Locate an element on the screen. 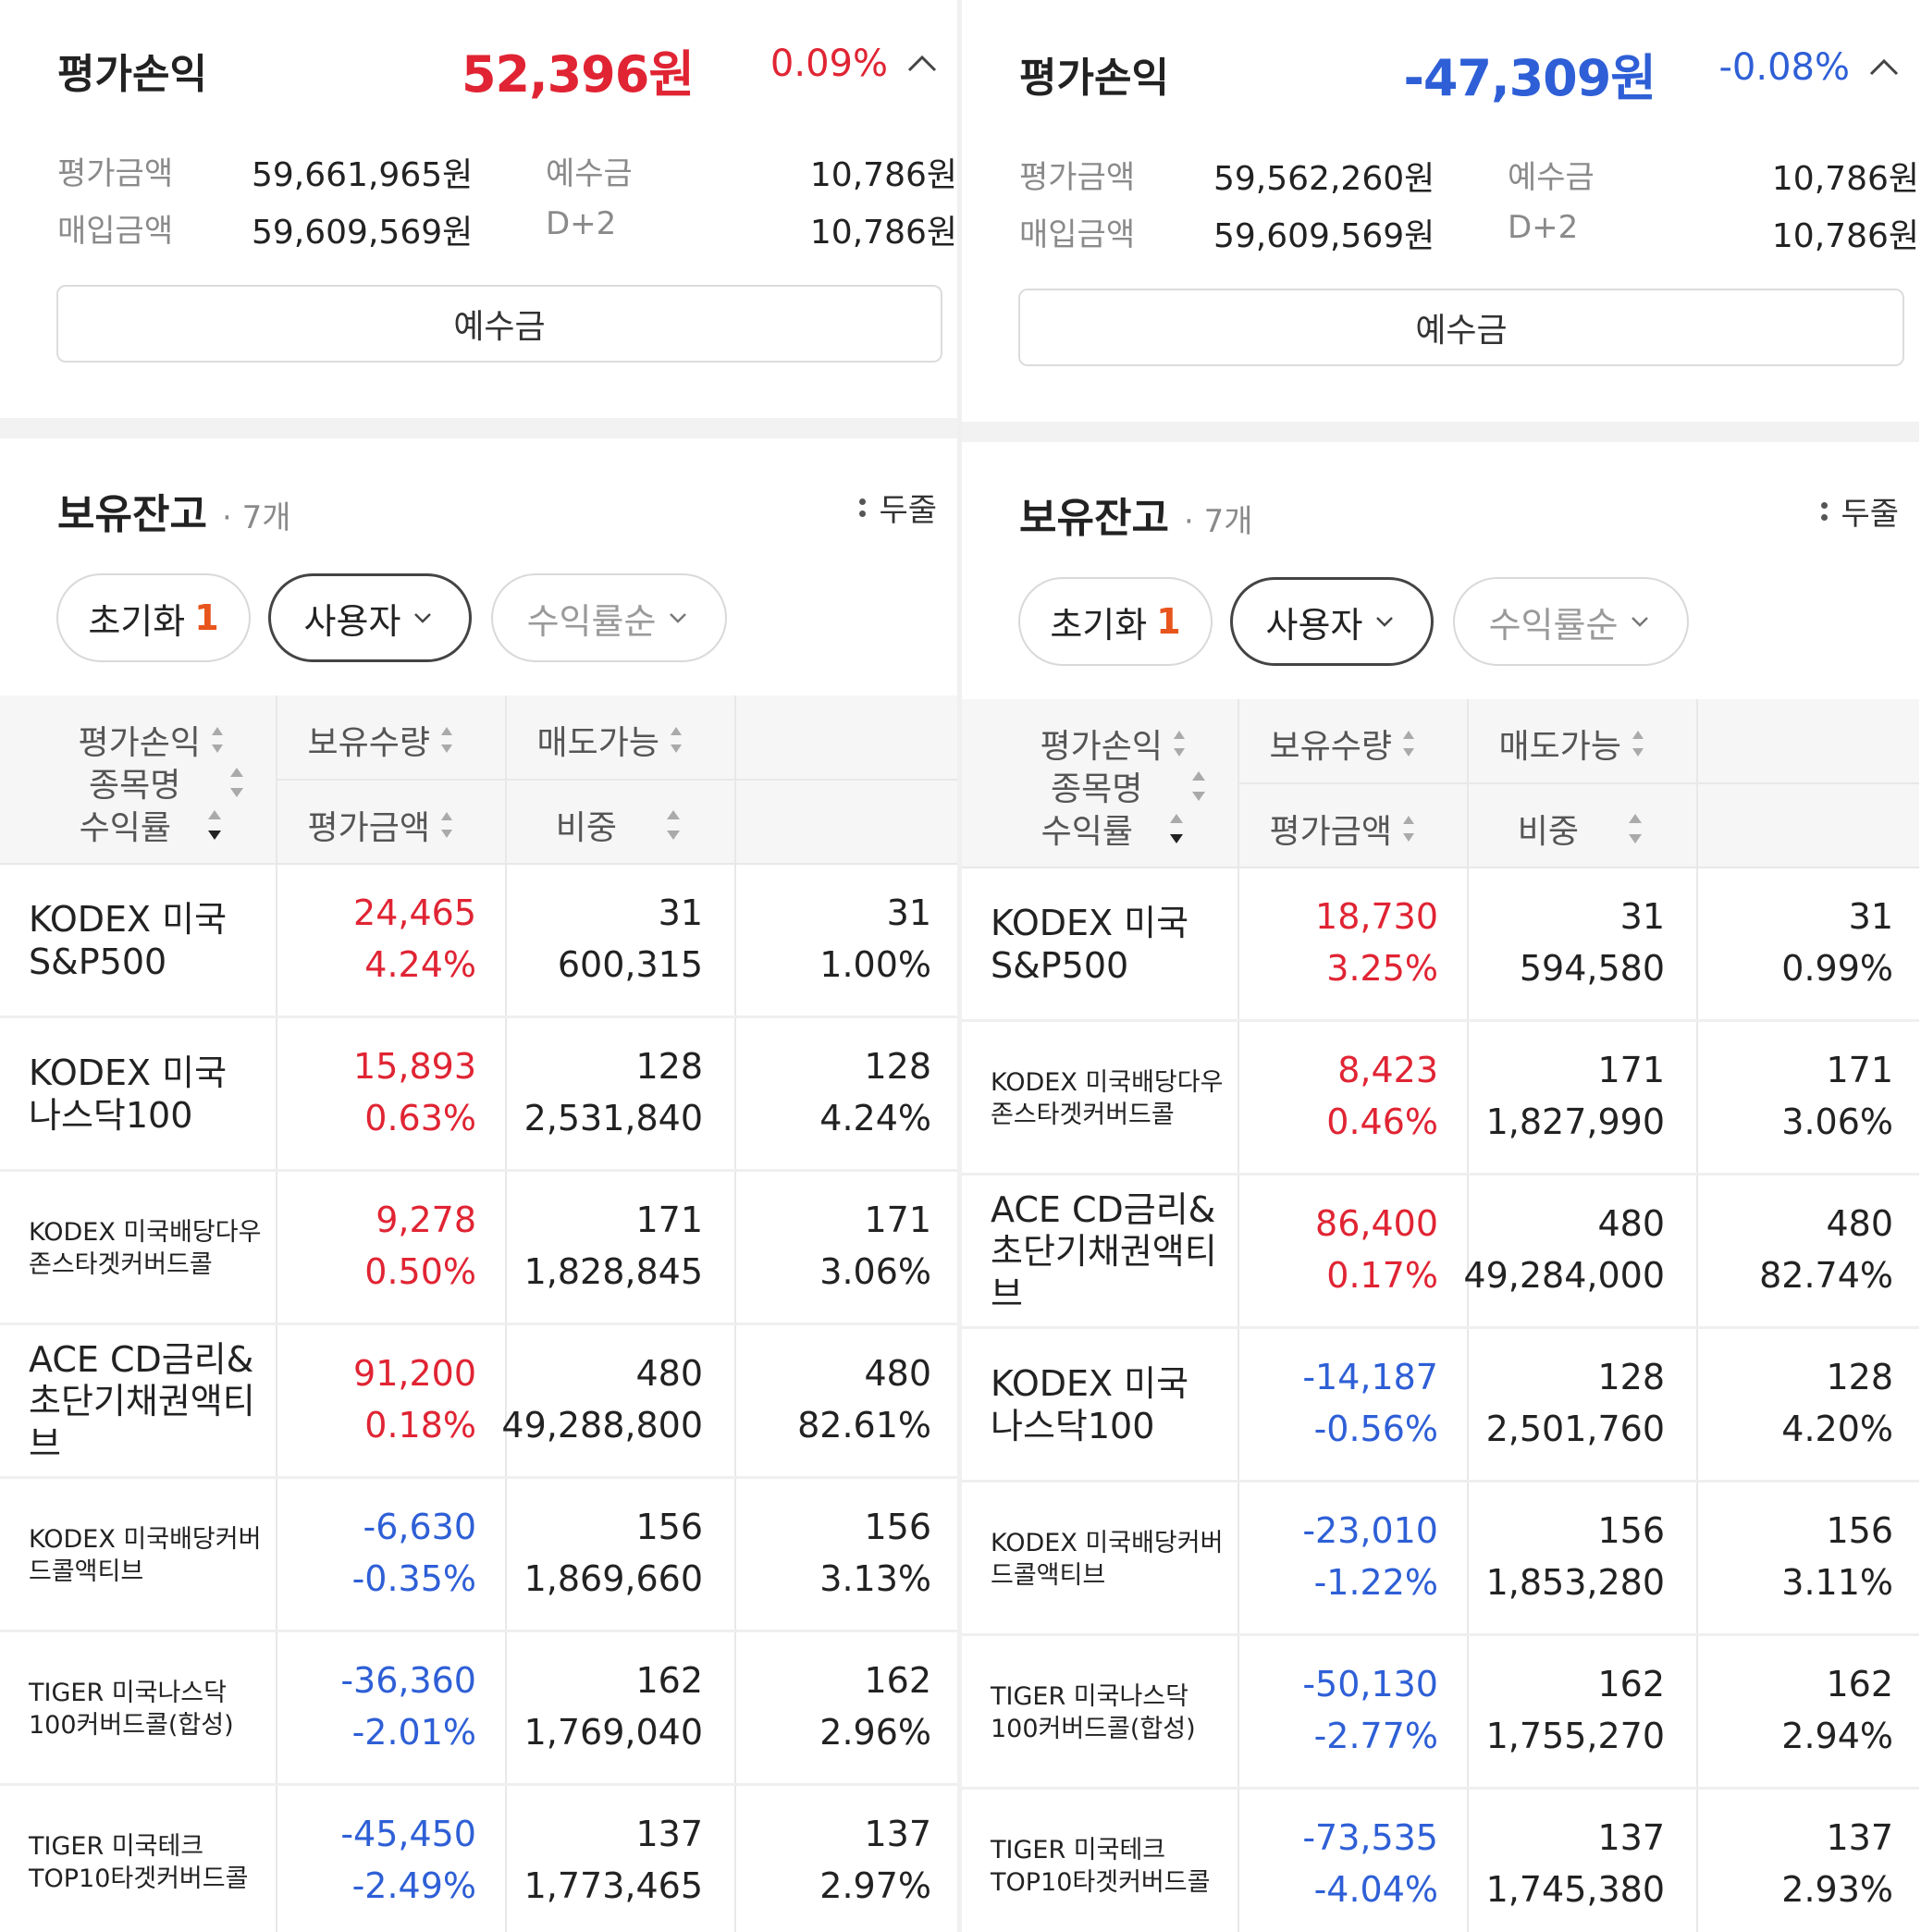 The width and height of the screenshot is (1921, 1932). sellable-cell: 156 is located at coordinates (1859, 1531).